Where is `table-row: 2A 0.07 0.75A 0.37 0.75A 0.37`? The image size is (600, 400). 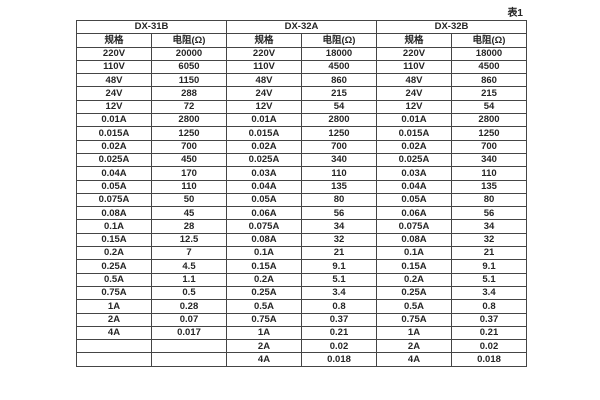 table-row: 2A 0.07 0.75A 0.37 0.75A 0.37 is located at coordinates (301, 319).